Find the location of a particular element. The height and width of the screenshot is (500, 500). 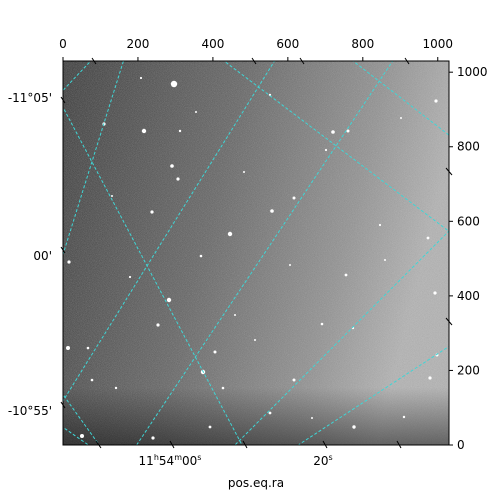

top-axis-tick-label: 600 is located at coordinates (287, 44).